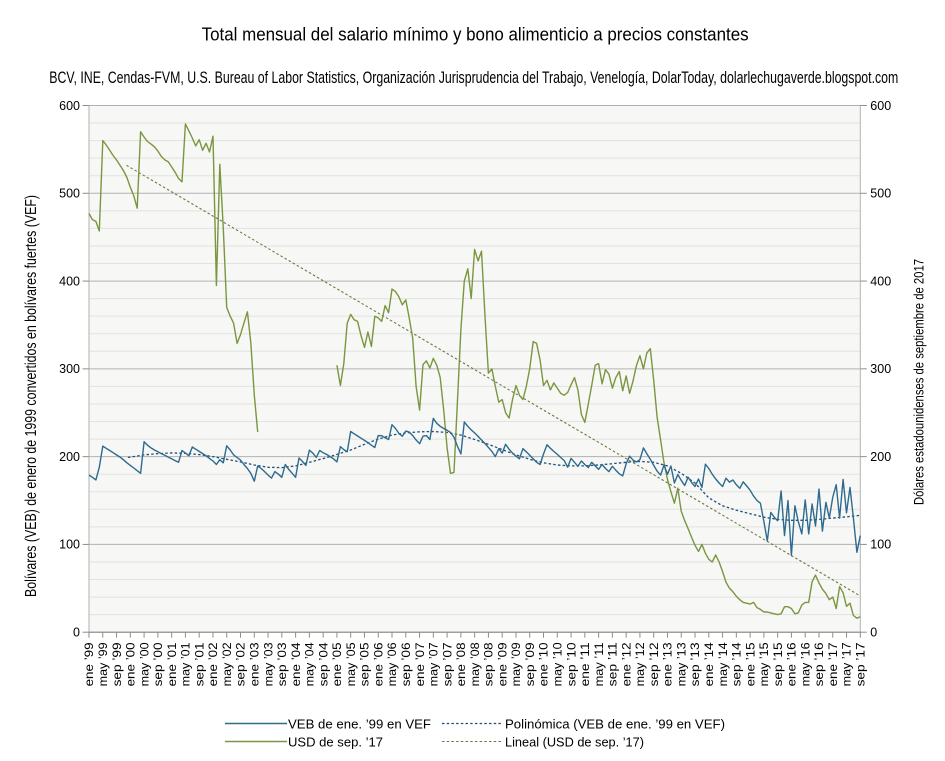  What do you see at coordinates (641, 664) in the screenshot?
I see `svg-text: may ’12` at bounding box center [641, 664].